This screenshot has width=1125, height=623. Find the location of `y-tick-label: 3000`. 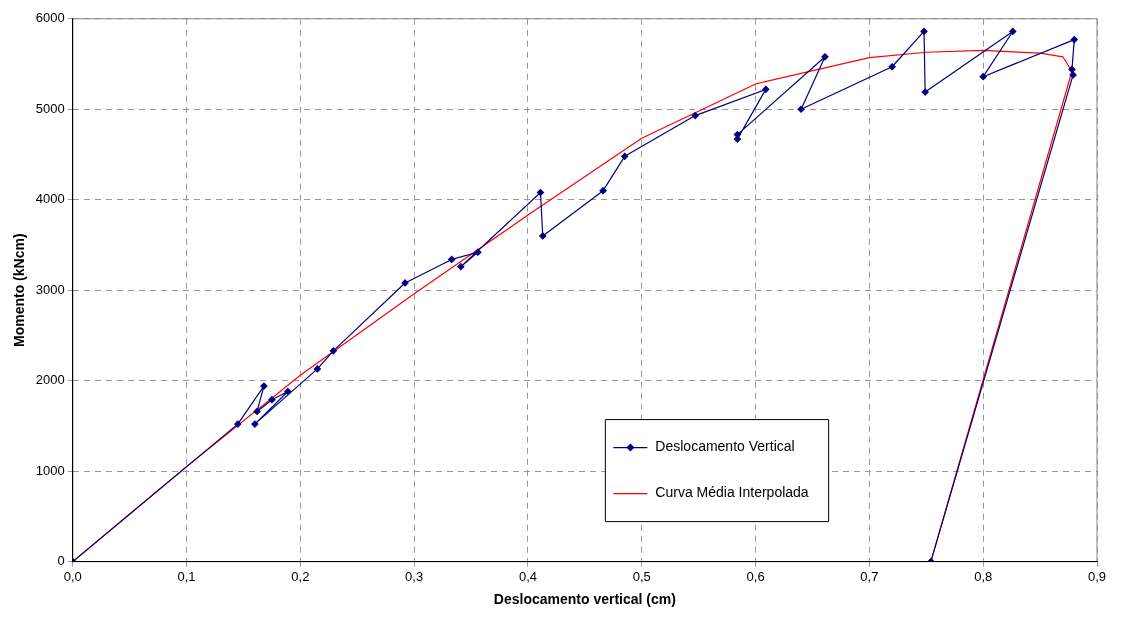

y-tick-label: 3000 is located at coordinates (50, 289).